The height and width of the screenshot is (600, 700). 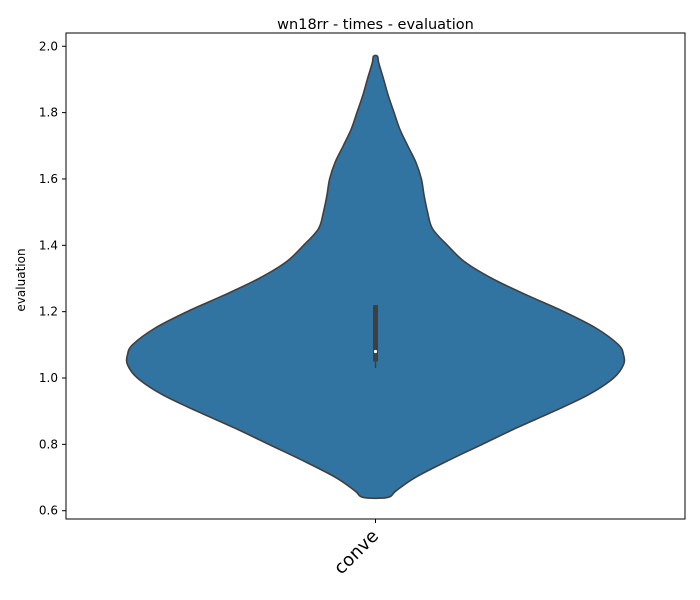 I want to click on violin-median-dot-conve, so click(x=375, y=351).